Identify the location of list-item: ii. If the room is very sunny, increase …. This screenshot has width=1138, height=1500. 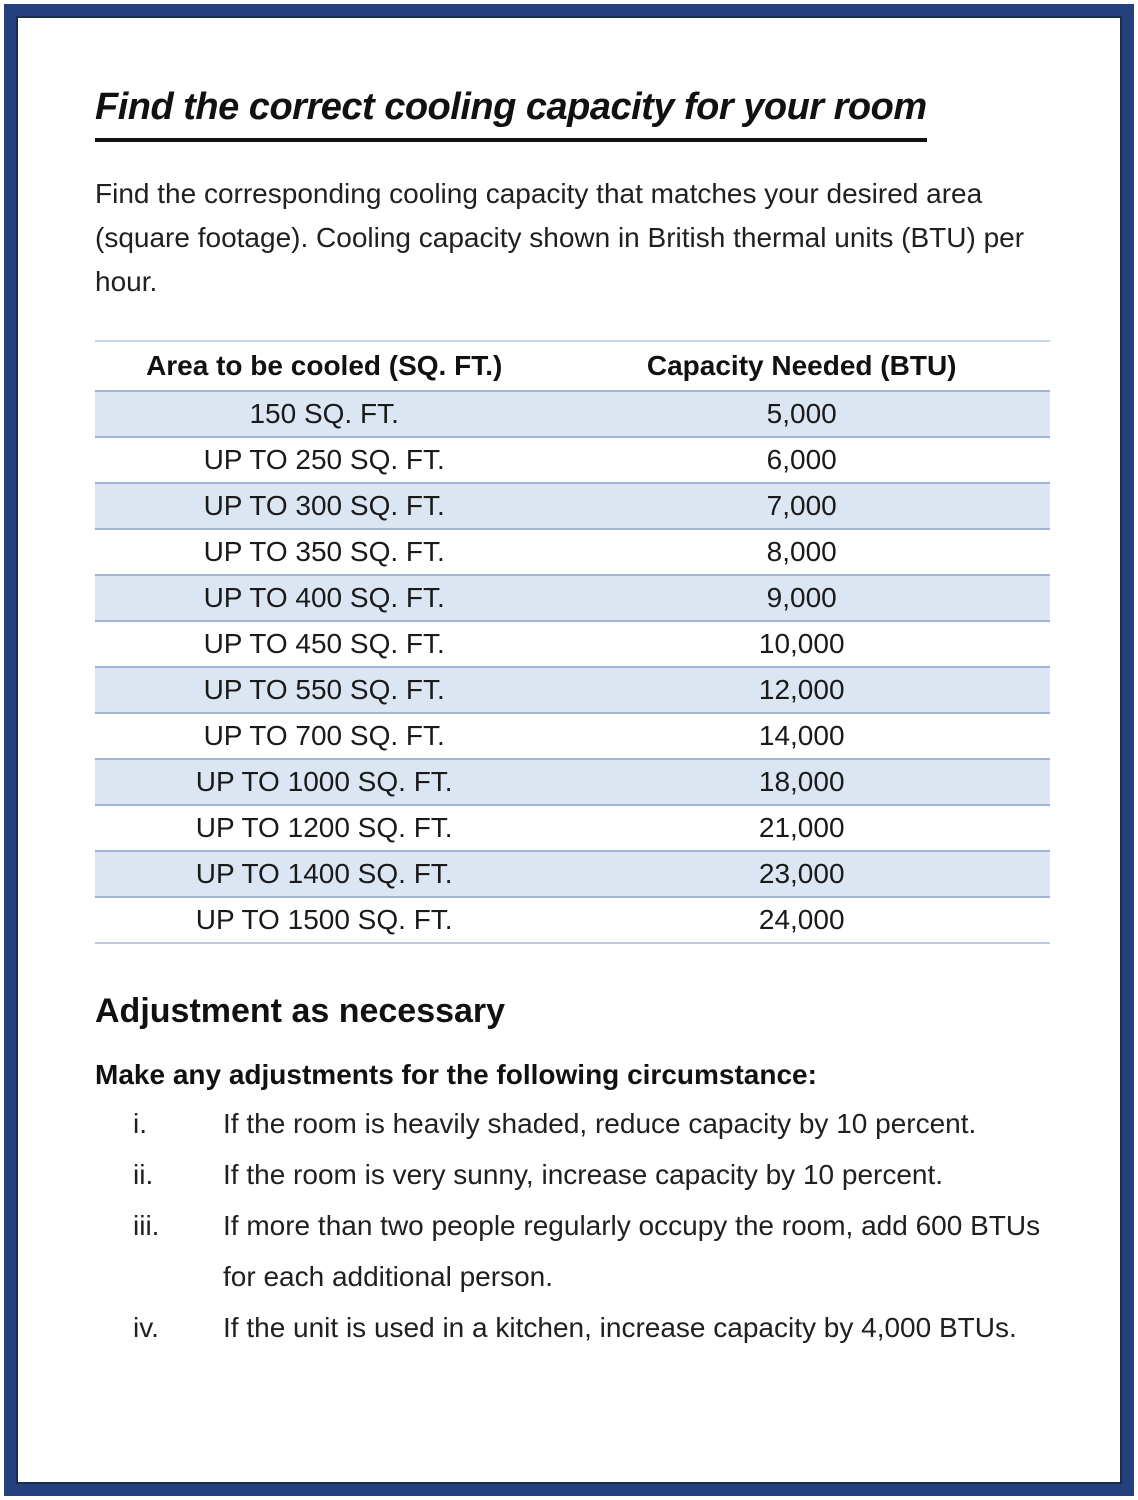
(572, 1175).